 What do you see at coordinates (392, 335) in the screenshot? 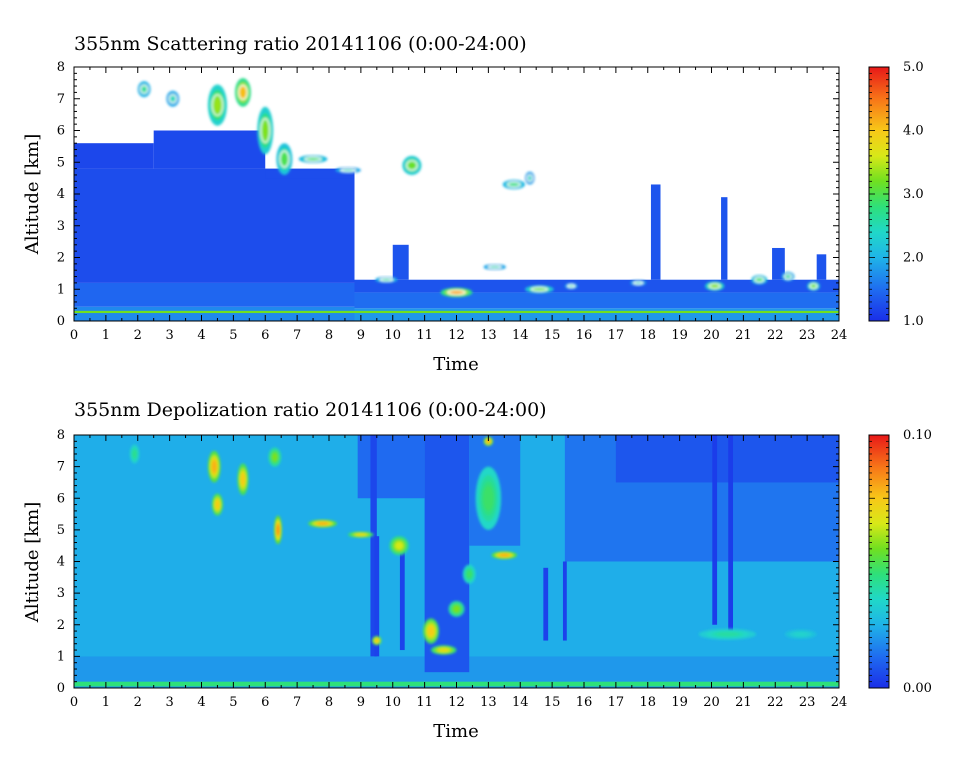
I see `x-tick-label: 10` at bounding box center [392, 335].